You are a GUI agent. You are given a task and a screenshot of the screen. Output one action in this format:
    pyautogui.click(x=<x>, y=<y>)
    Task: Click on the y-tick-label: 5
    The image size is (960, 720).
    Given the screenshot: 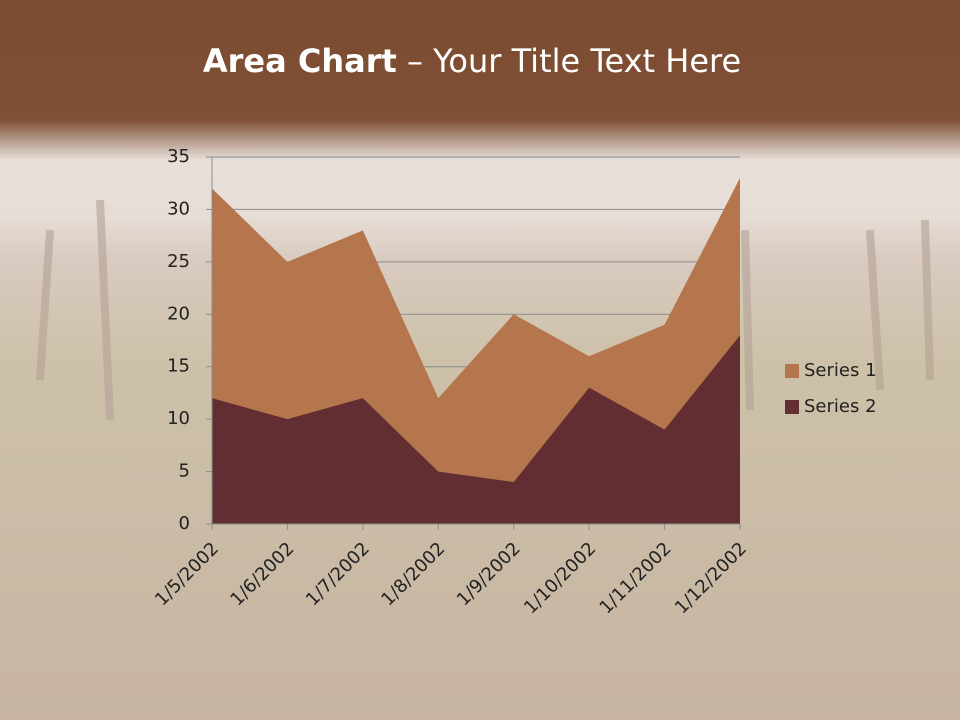 What is the action you would take?
    pyautogui.click(x=184, y=471)
    